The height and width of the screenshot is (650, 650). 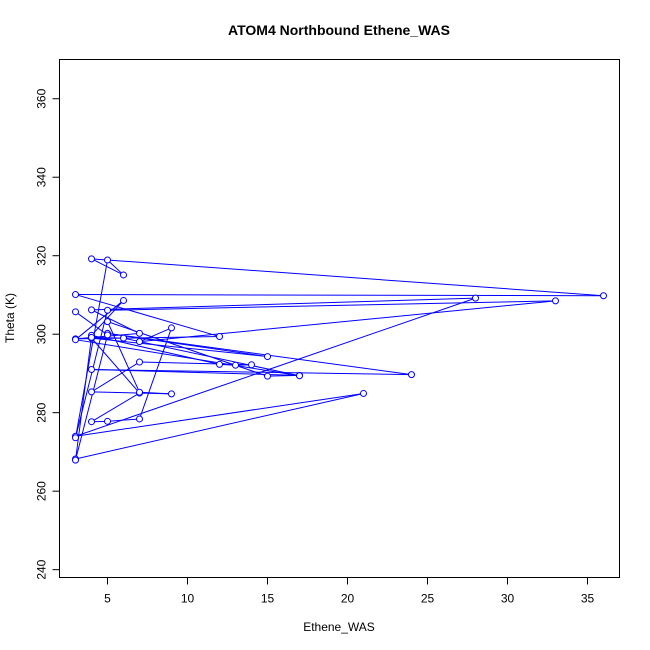 I want to click on x-tick-label: 5, so click(x=107, y=599).